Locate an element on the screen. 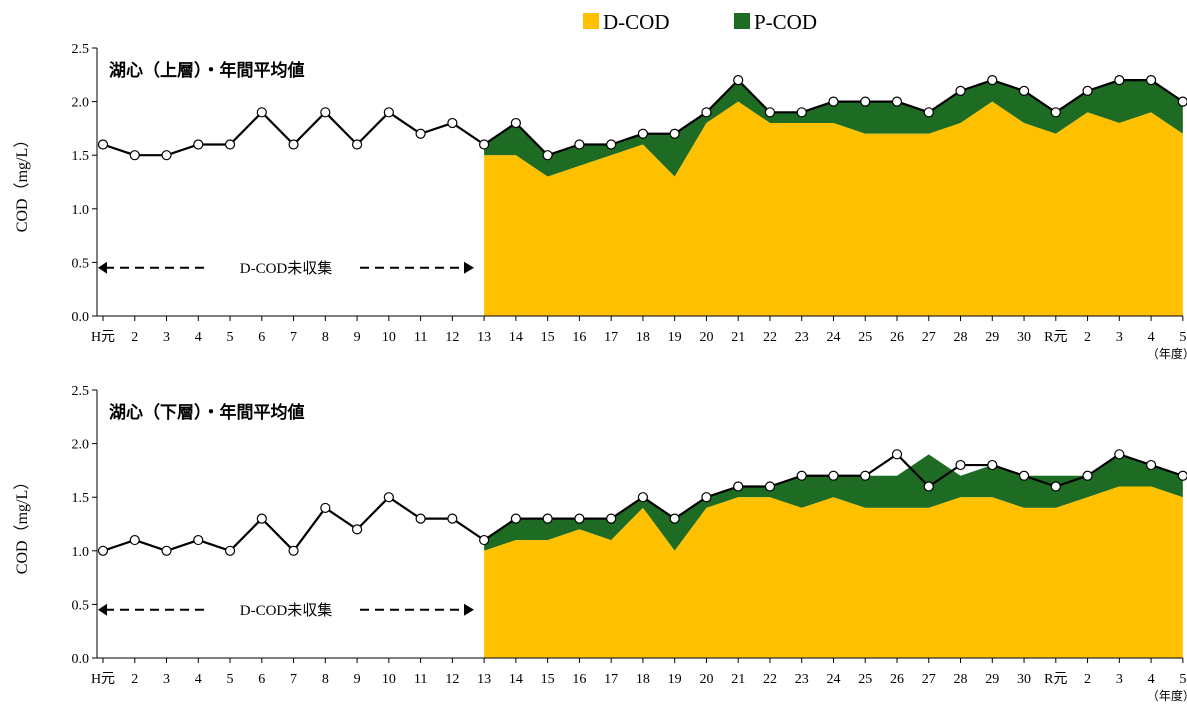 Image resolution: width=1187 pixels, height=706 pixels. chart-title: 湖心（上層）・年間平均値 is located at coordinates (207, 70).